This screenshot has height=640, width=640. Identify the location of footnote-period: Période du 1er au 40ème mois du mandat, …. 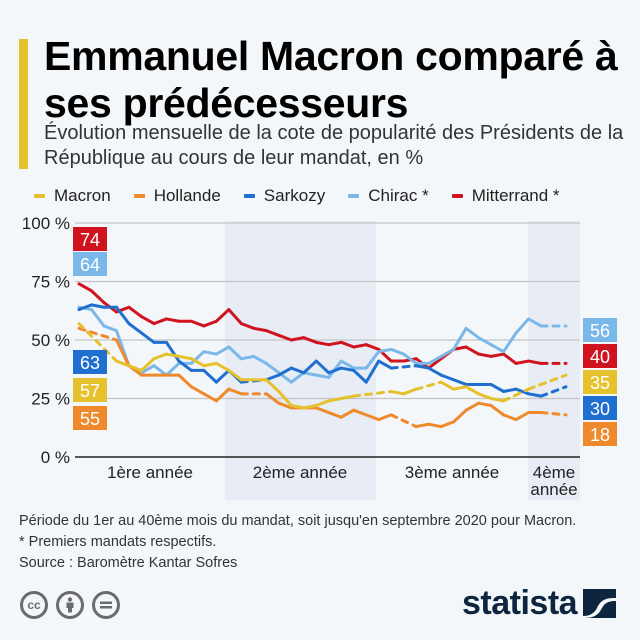
(298, 521).